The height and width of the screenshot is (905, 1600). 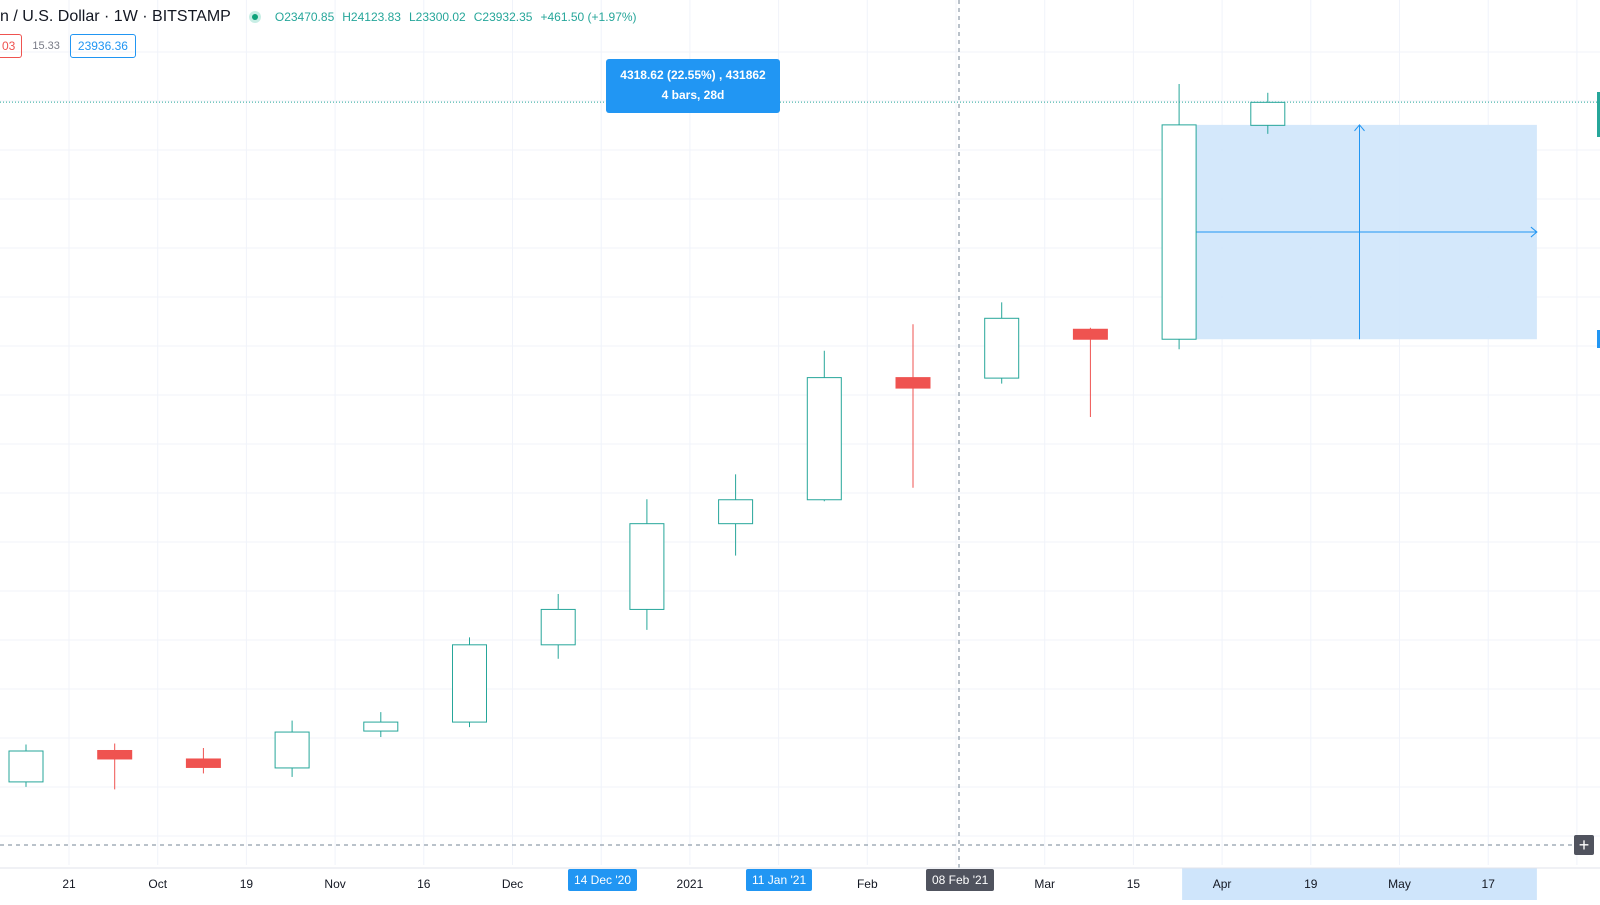 I want to click on time-axis-label: 16, so click(x=424, y=884).